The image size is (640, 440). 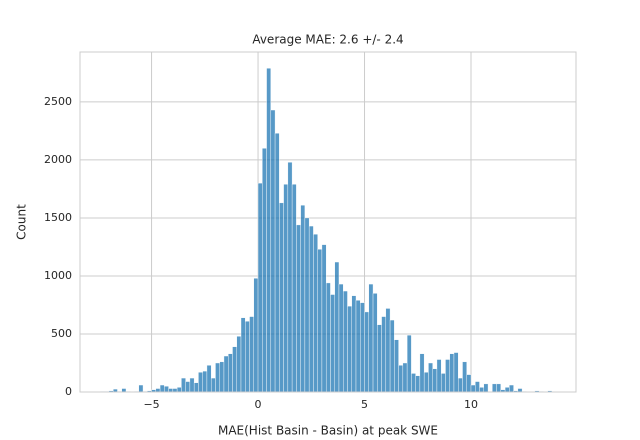 I want to click on x-tick-label: −5, so click(x=151, y=404).